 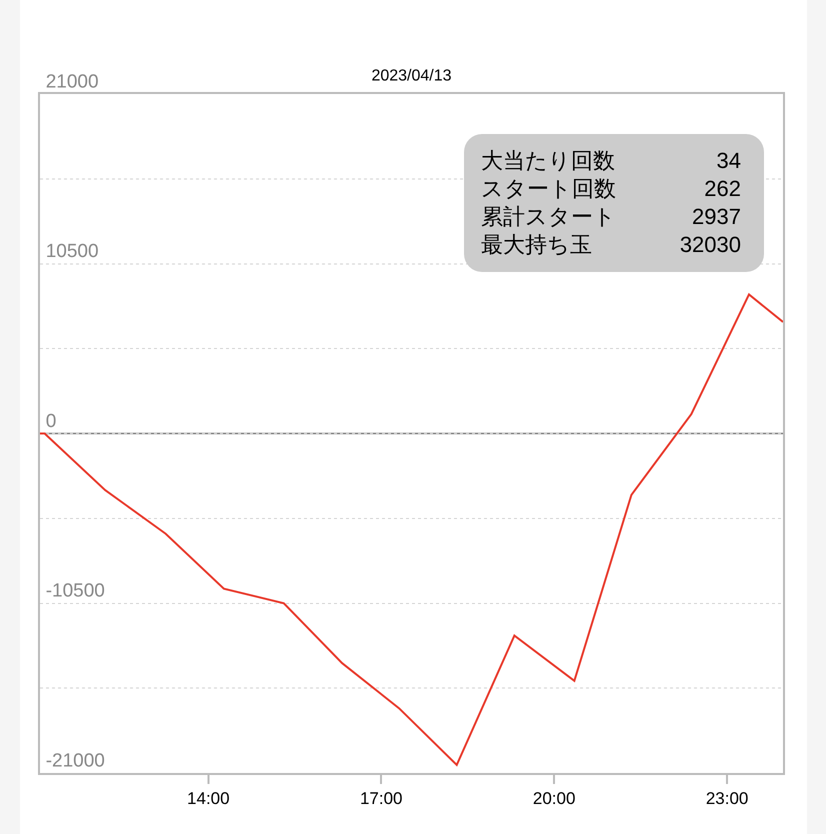 What do you see at coordinates (72, 81) in the screenshot?
I see `y-tick-label: 21000` at bounding box center [72, 81].